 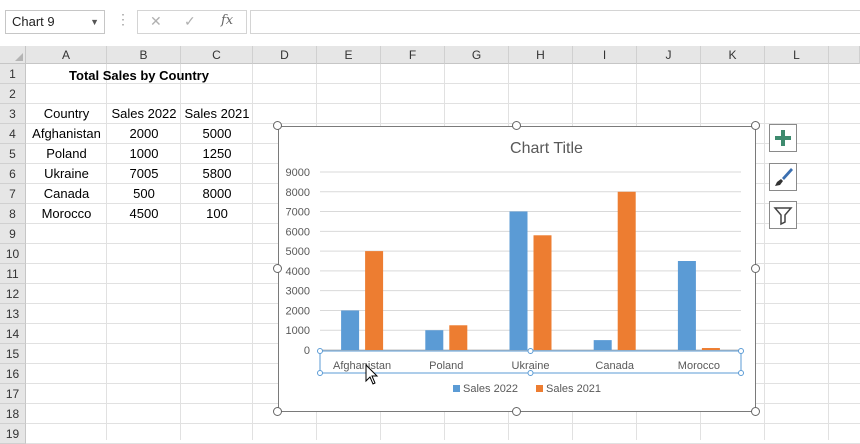 I want to click on table-cell: 100, so click(x=217, y=213).